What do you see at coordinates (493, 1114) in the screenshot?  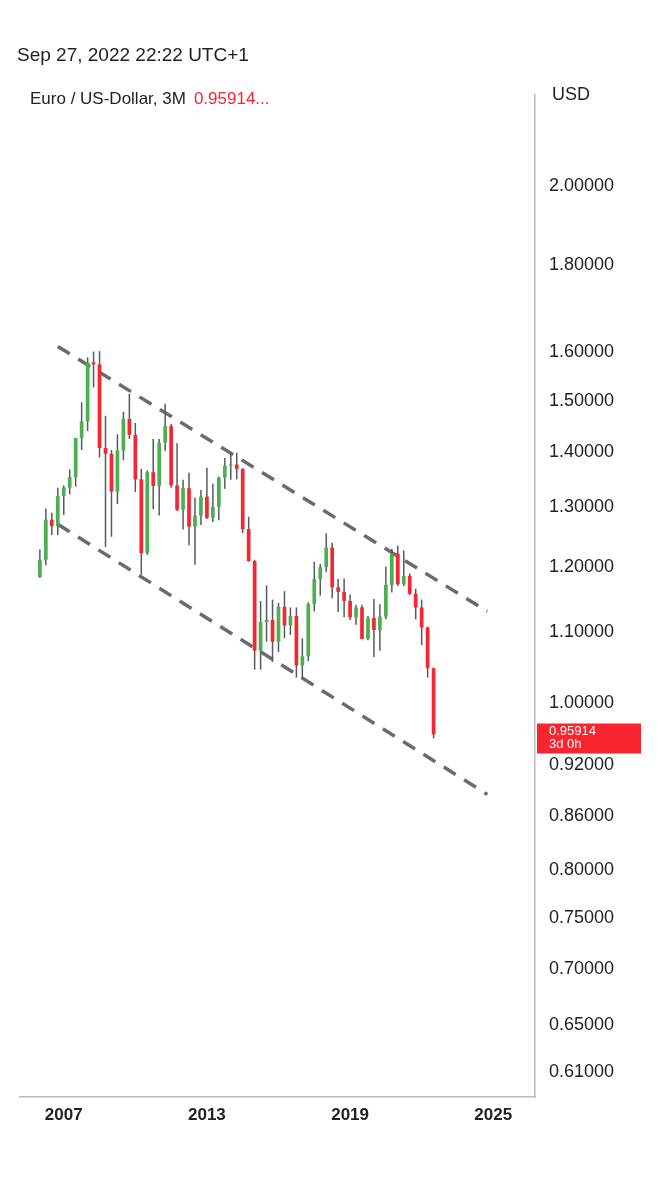 I see `x-tick-label: 2025` at bounding box center [493, 1114].